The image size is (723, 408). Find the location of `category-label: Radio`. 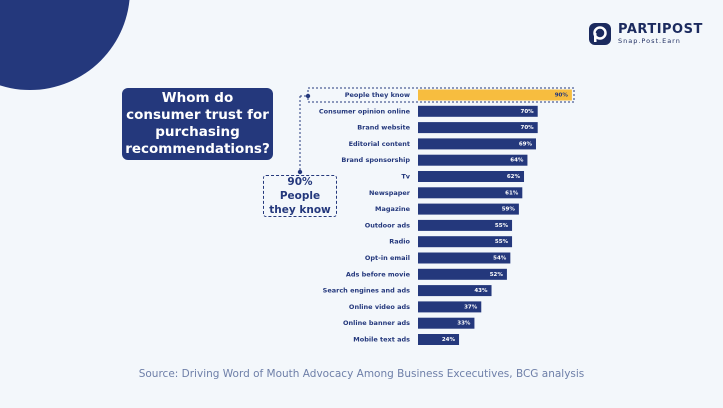

category-label: Radio is located at coordinates (399, 242).